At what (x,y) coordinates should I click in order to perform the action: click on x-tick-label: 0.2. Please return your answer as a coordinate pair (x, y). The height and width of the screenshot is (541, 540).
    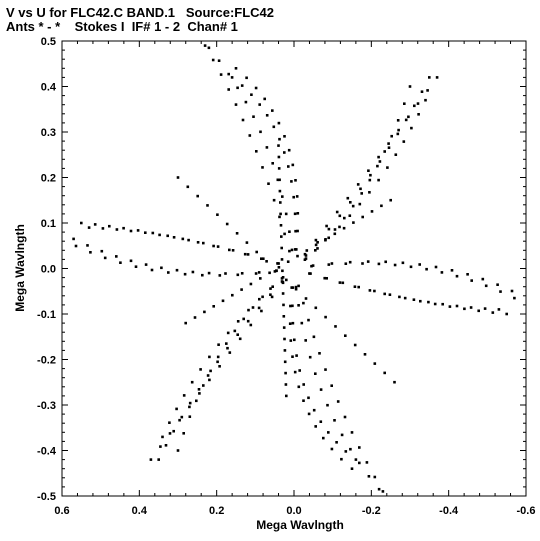
    Looking at the image, I should click on (216, 511).